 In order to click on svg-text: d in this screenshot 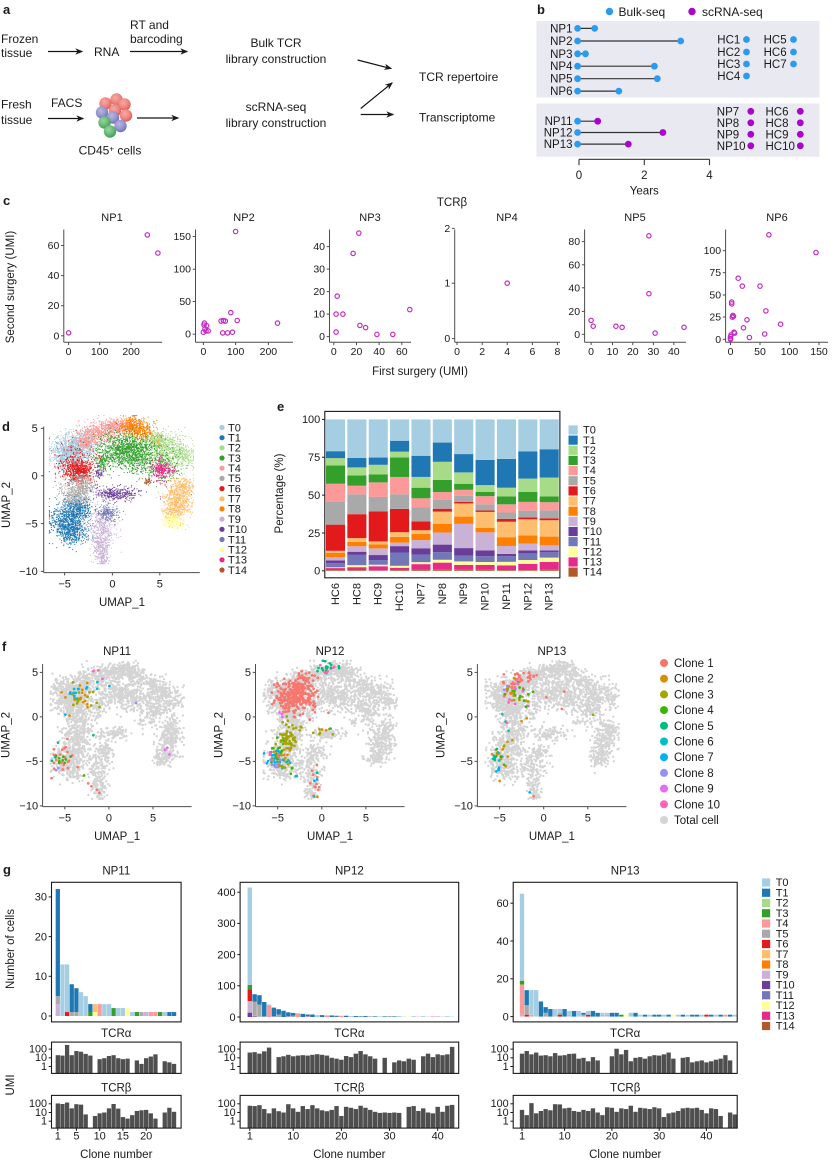, I will do `click(6, 426)`.